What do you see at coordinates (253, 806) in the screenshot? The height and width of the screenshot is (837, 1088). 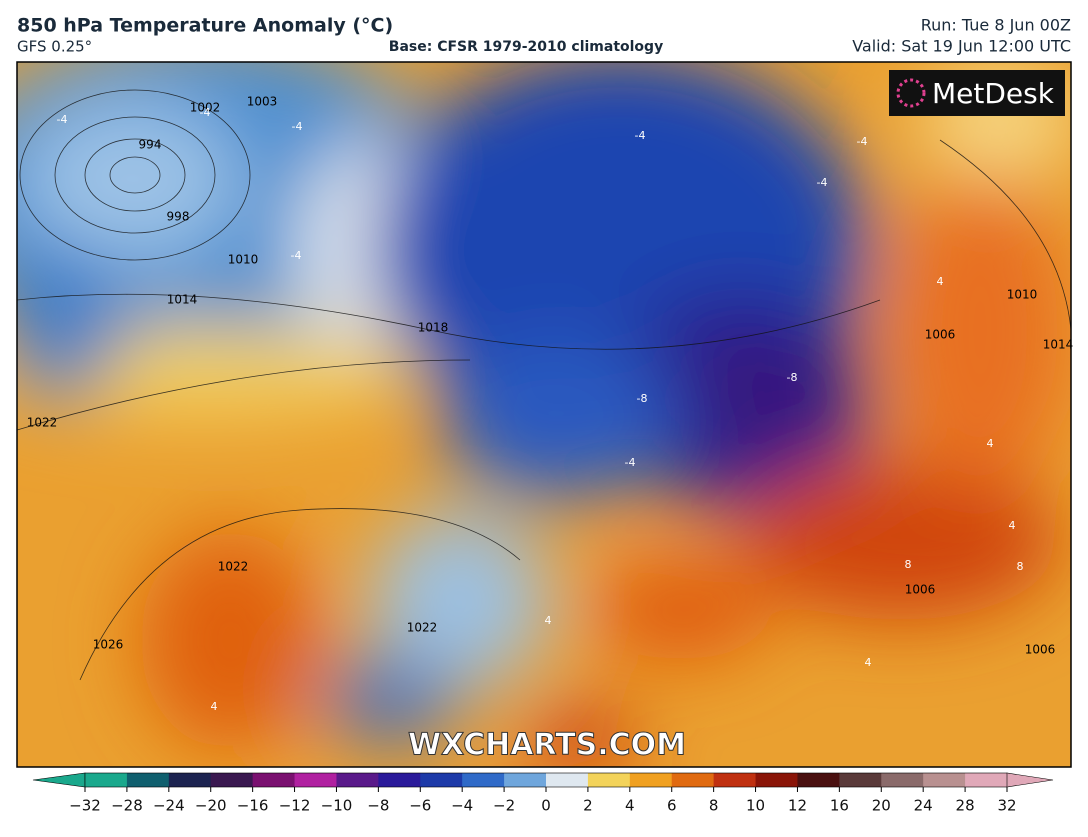 I see `colorbar-tick-label: −16` at bounding box center [253, 806].